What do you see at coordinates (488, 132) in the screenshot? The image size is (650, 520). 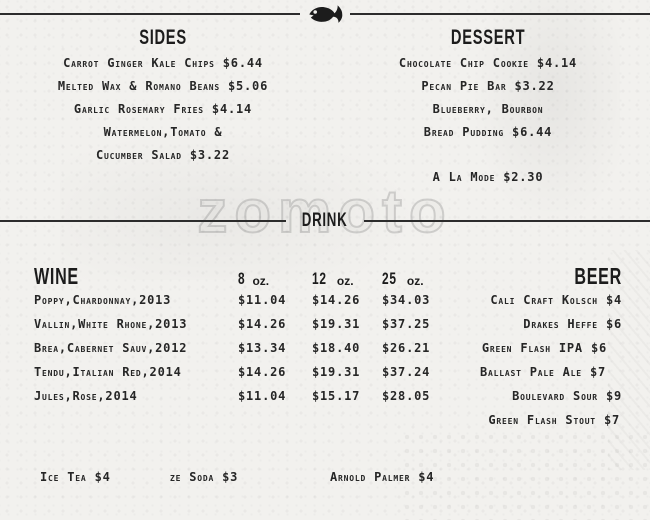 I see `menu-item: Bread Pudding $6.44` at bounding box center [488, 132].